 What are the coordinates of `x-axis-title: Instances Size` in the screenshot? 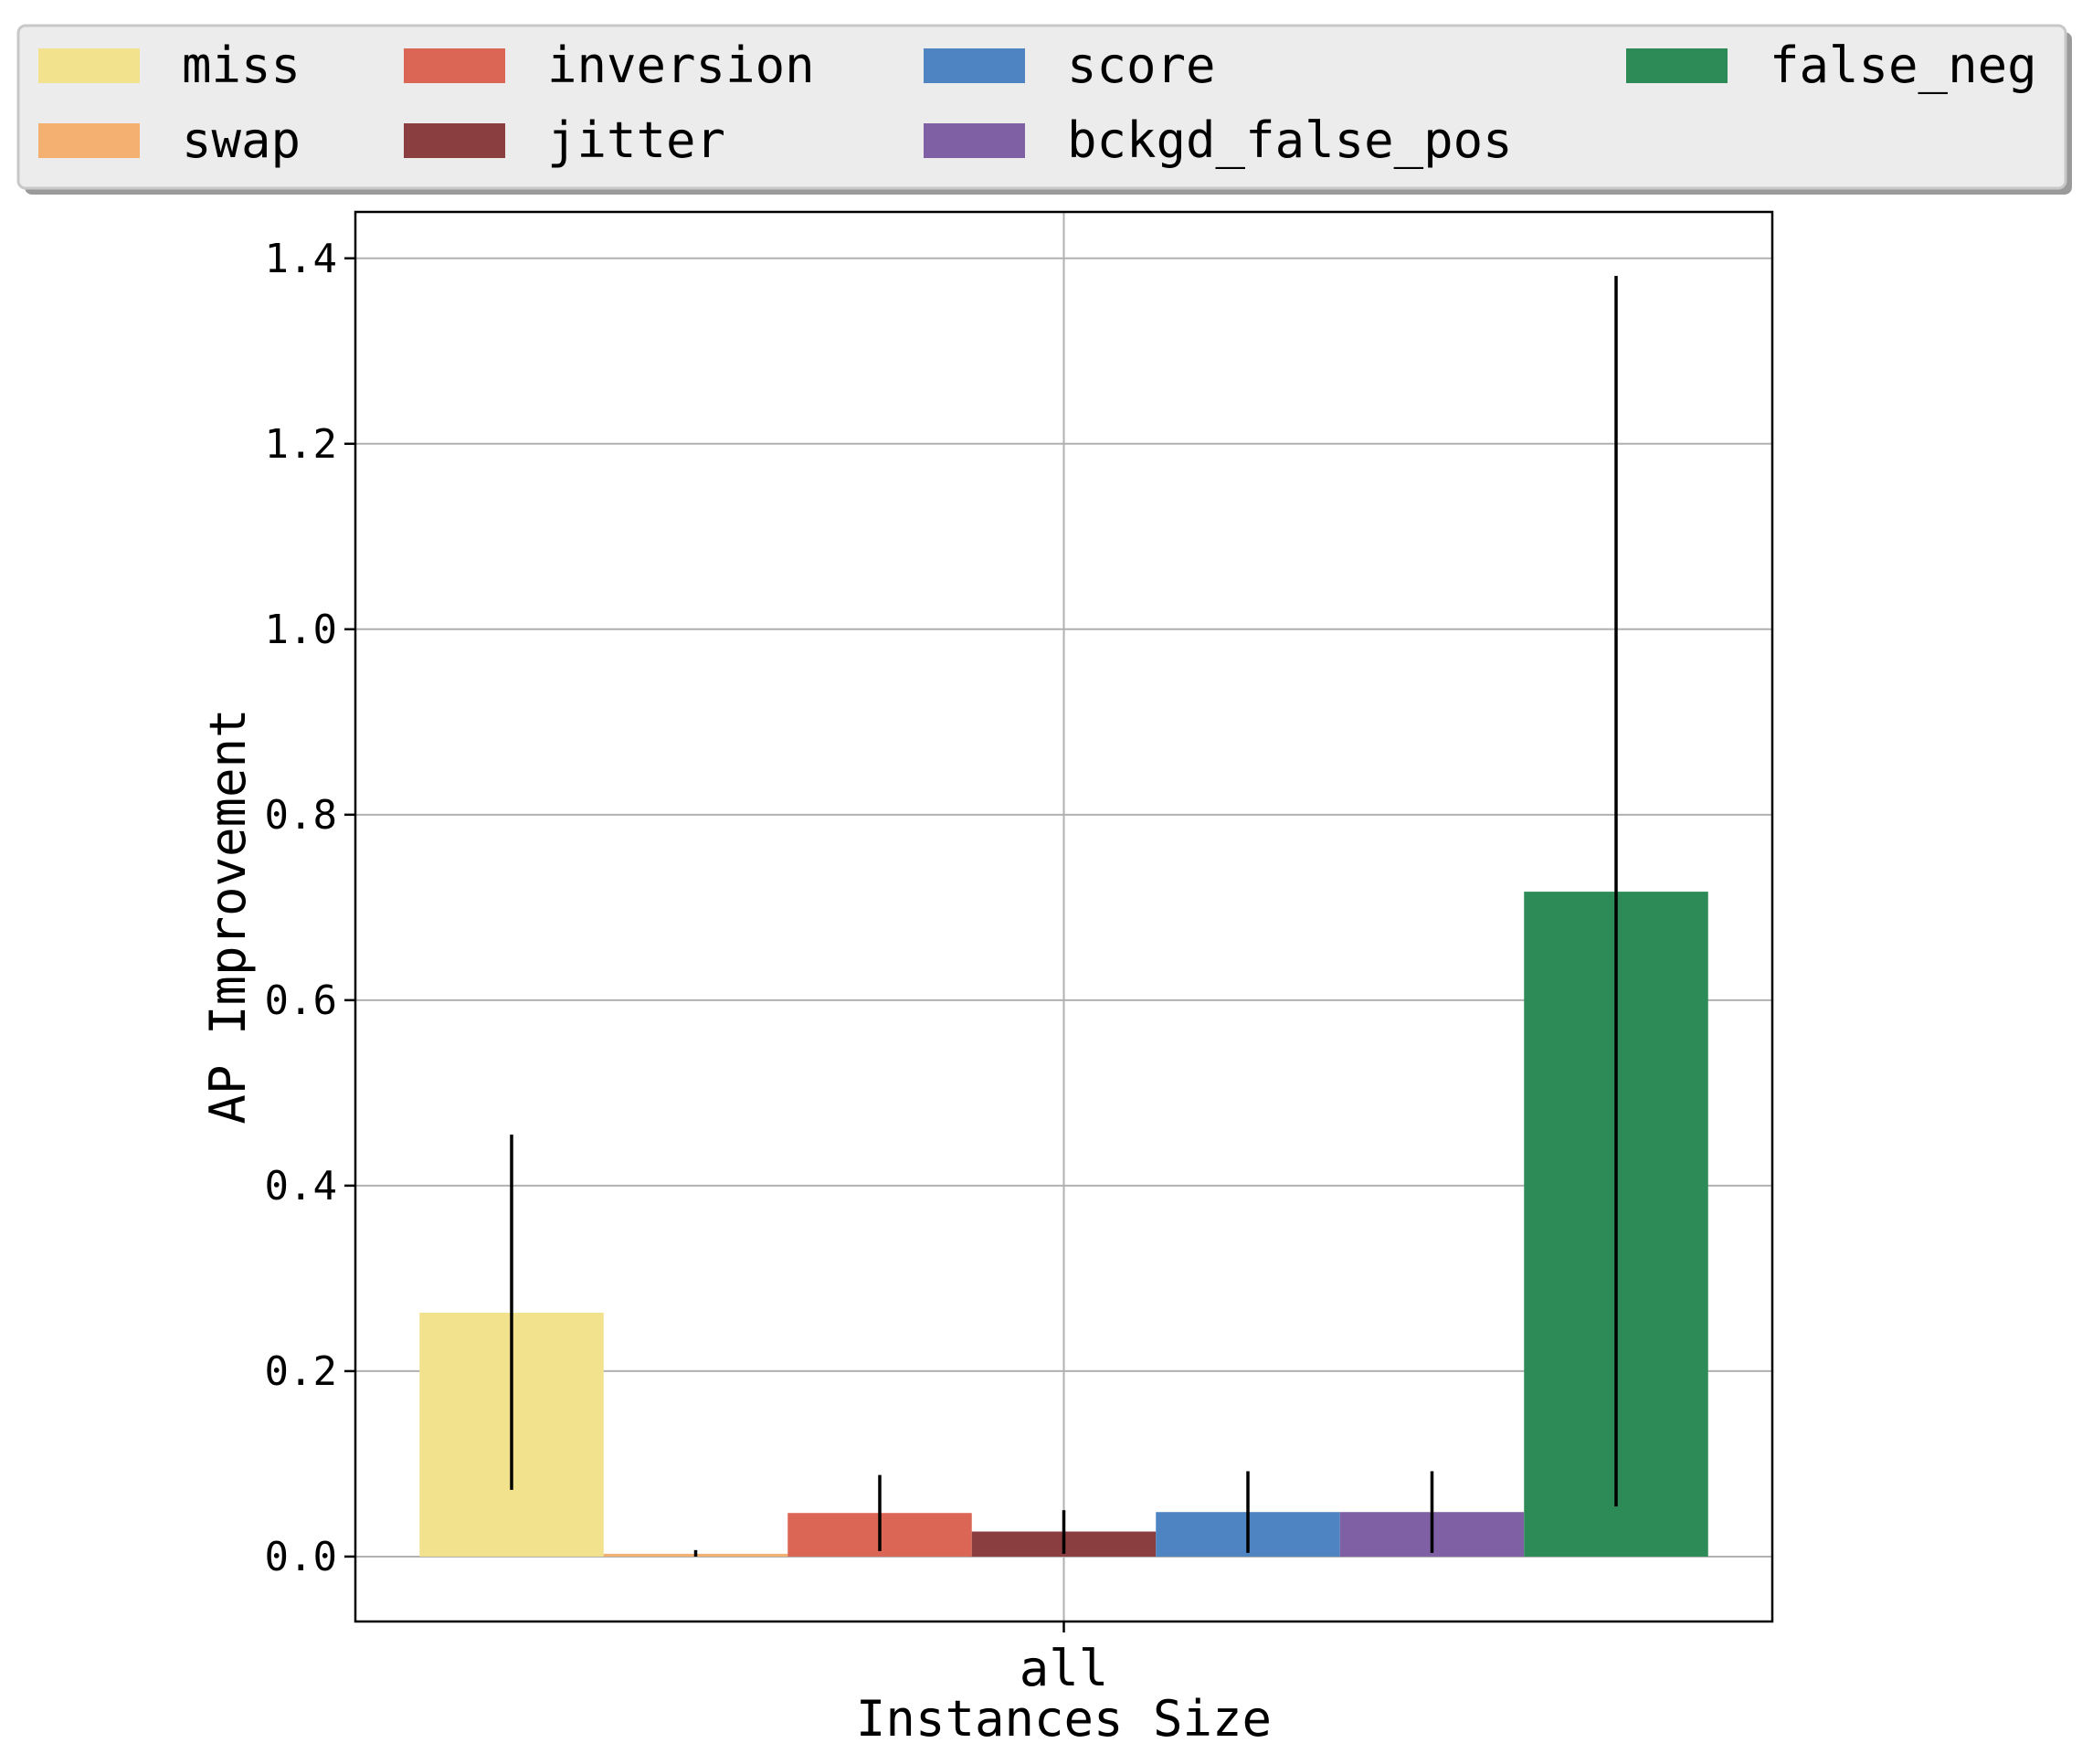 It's located at (1064, 1719).